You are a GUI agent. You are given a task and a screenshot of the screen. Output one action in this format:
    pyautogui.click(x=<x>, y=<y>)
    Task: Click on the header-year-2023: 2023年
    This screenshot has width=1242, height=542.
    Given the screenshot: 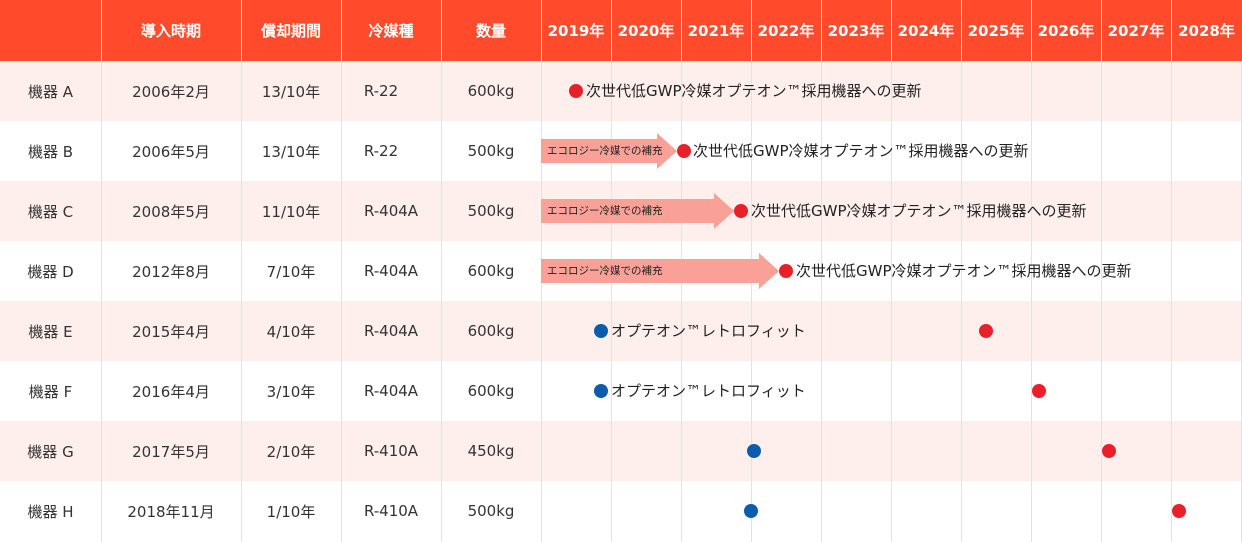 What is the action you would take?
    pyautogui.click(x=856, y=31)
    